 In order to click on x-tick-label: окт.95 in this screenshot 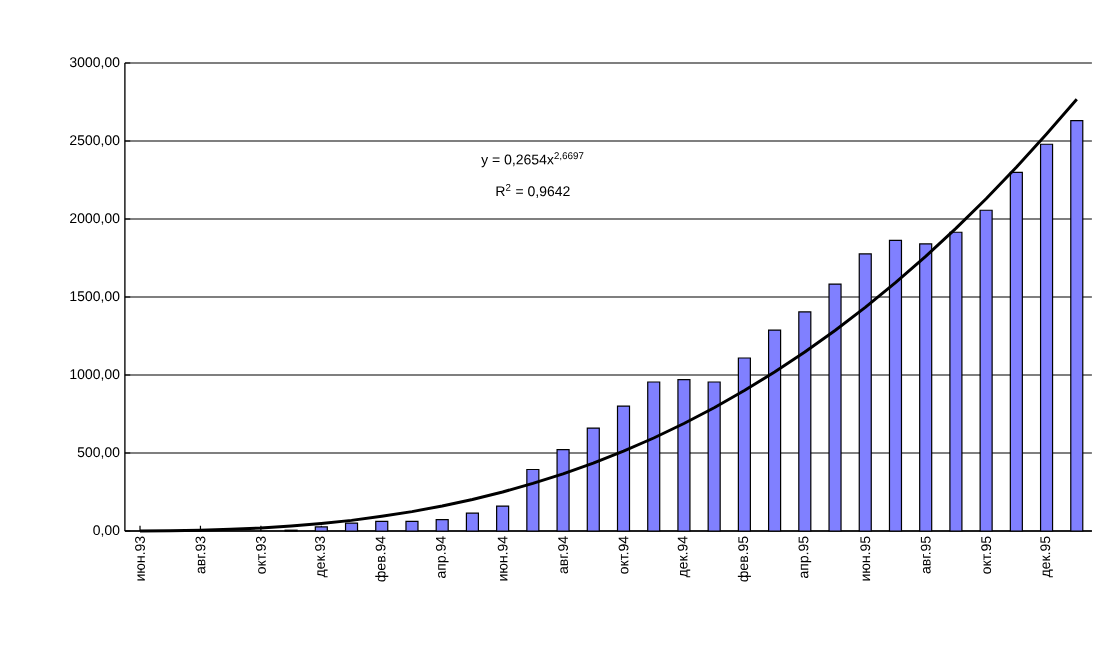, I will do `click(986, 555)`.